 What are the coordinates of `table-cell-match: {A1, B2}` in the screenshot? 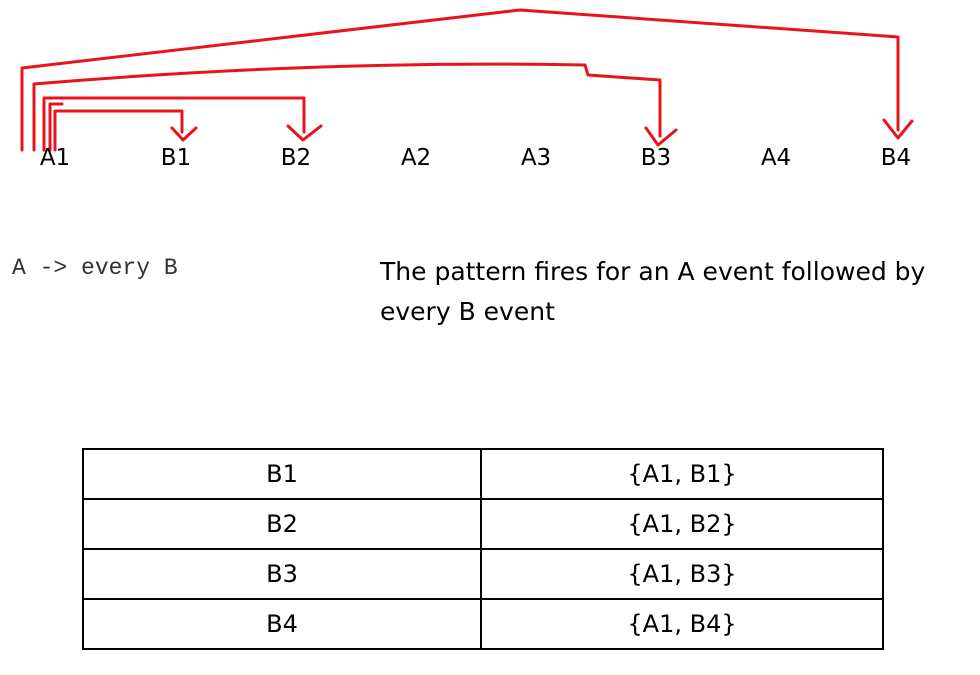 It's located at (682, 524).